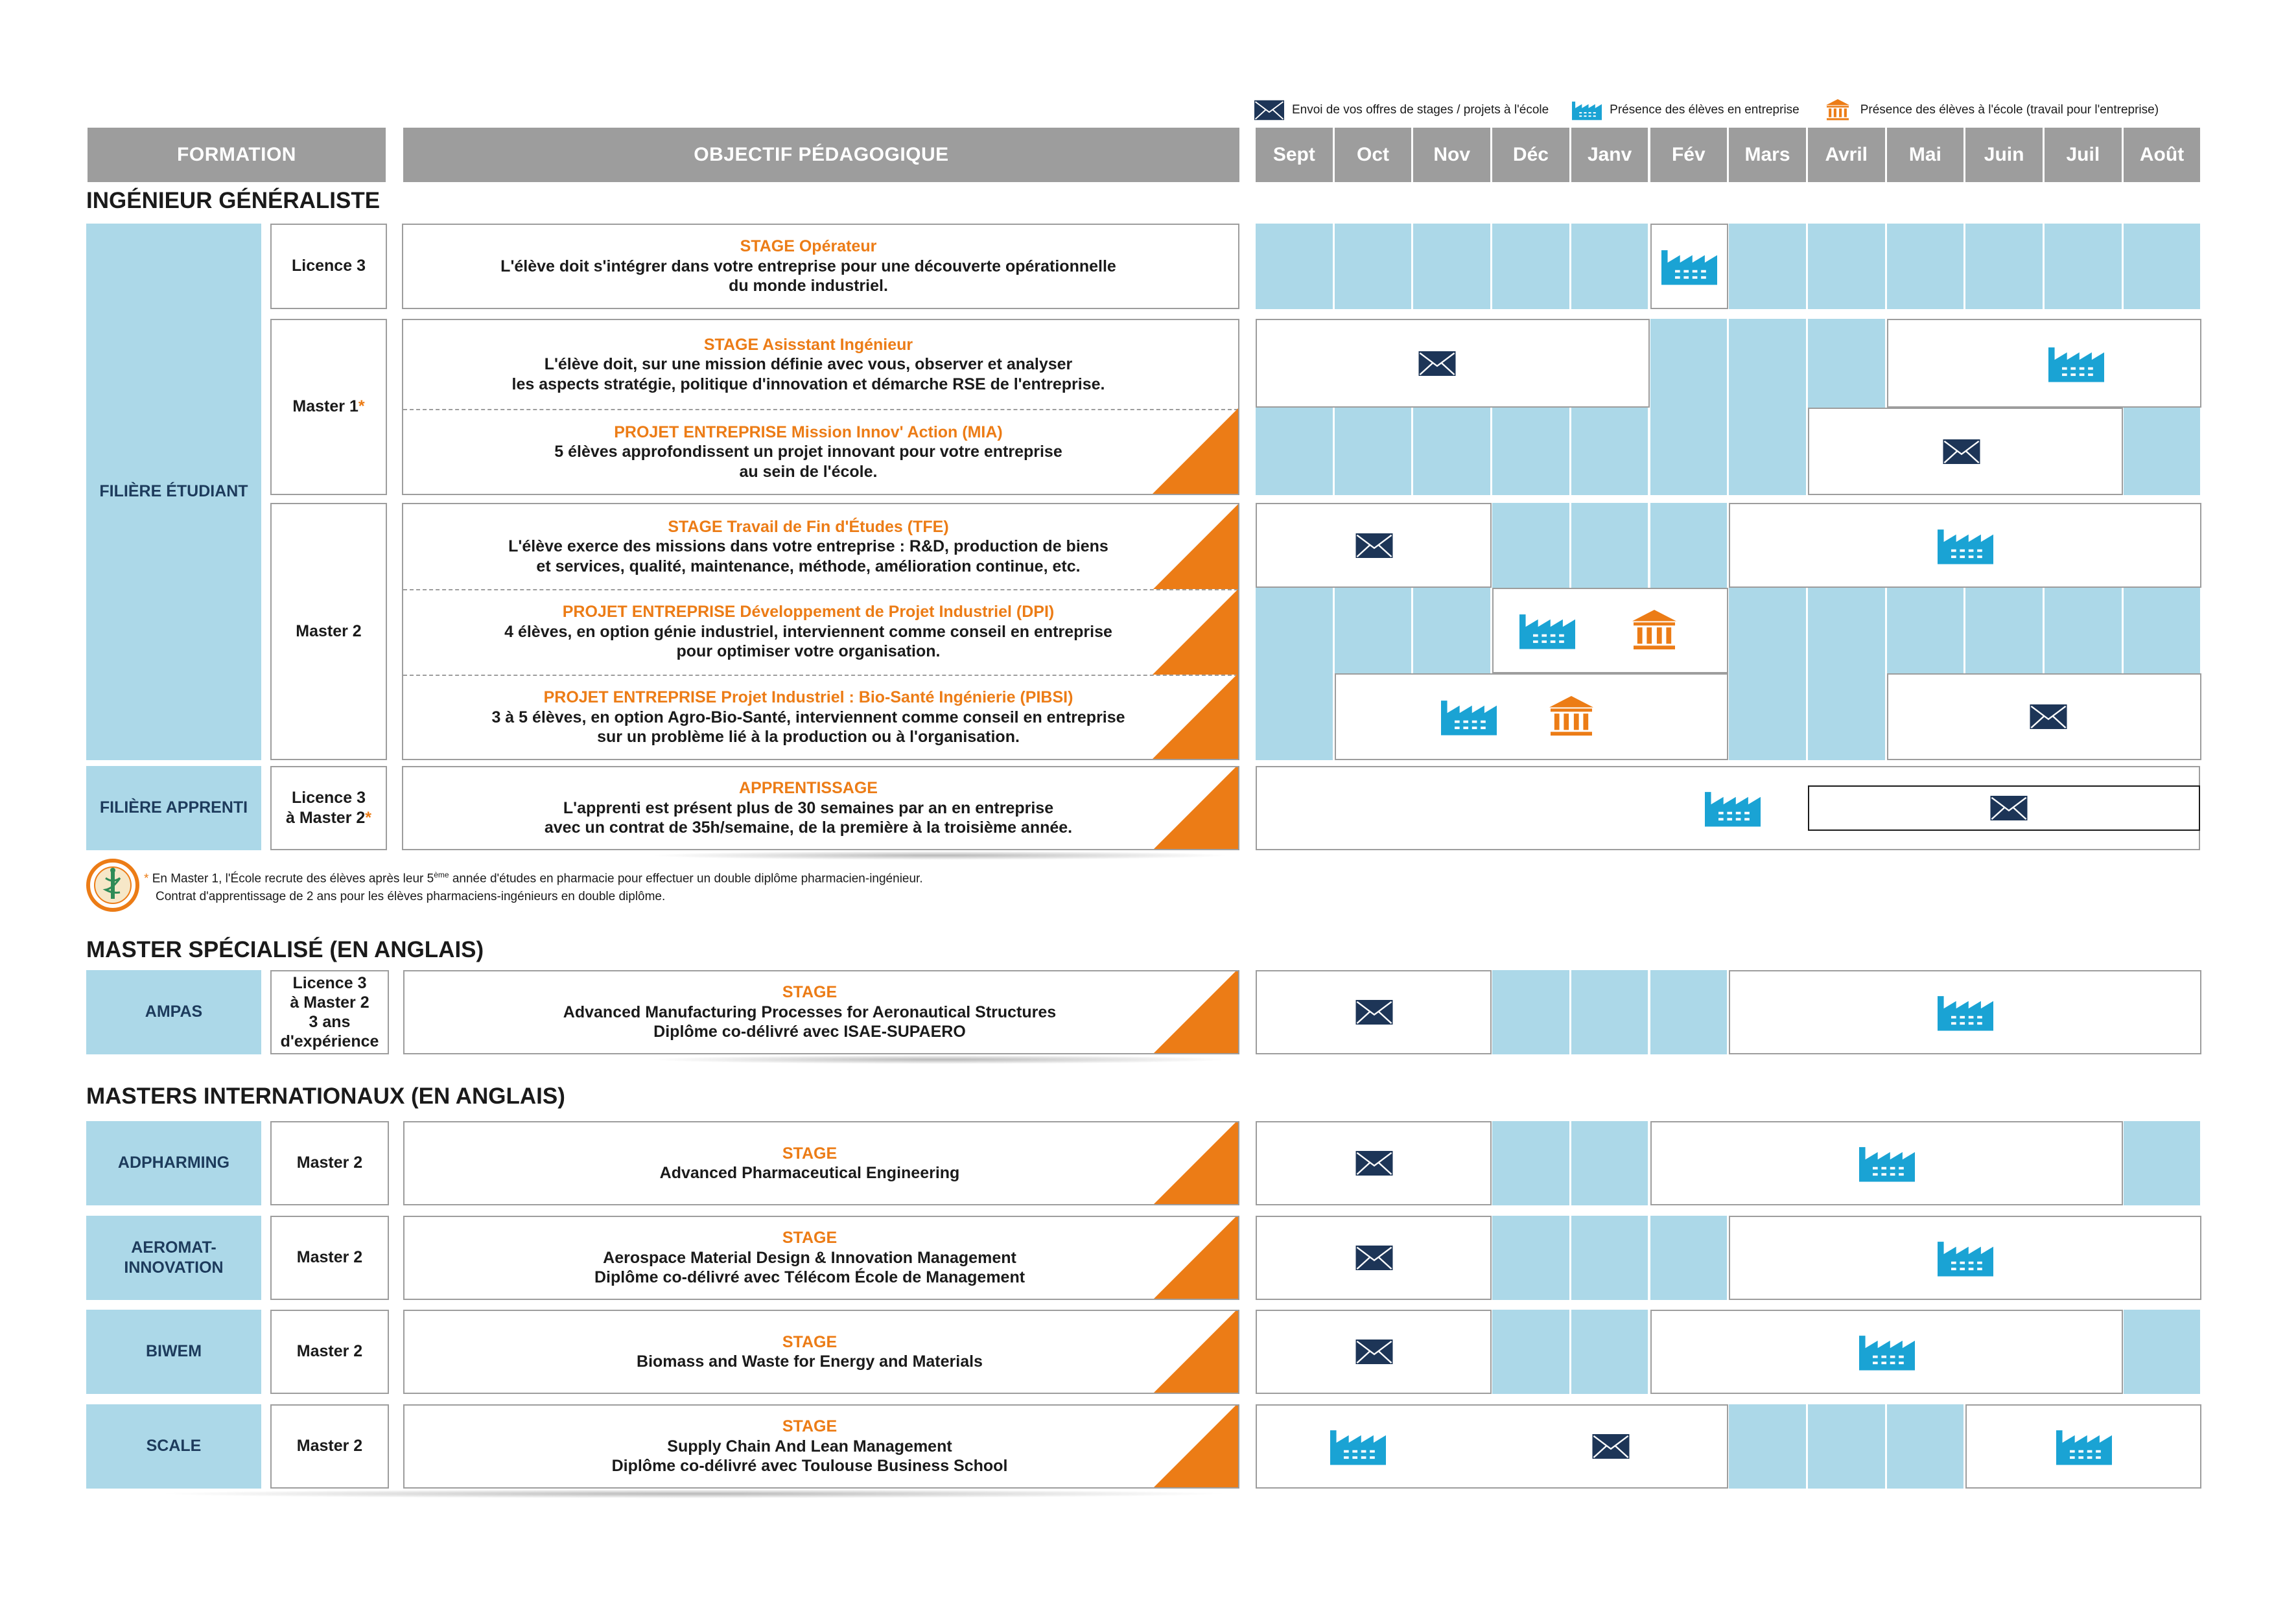  Describe the element at coordinates (1705, 110) in the screenshot. I see `legend-factory-label: Présence des élèves en entreprise` at that location.